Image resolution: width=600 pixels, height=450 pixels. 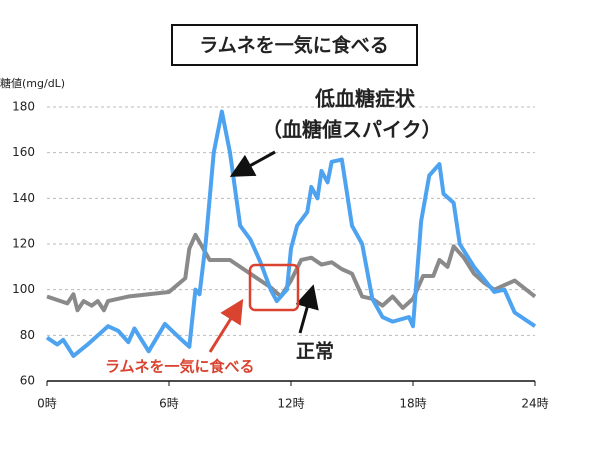 I want to click on y-tick-label: 180, so click(x=23, y=107).